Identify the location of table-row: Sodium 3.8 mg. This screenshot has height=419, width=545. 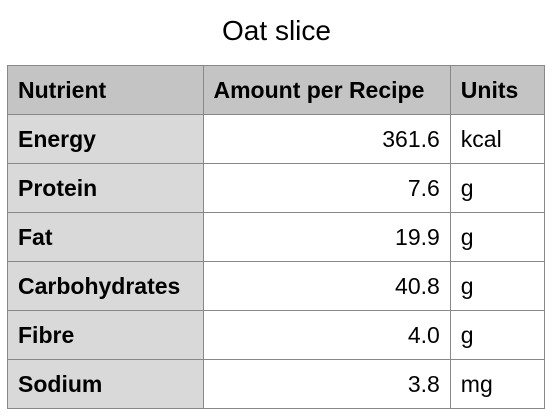
(276, 384).